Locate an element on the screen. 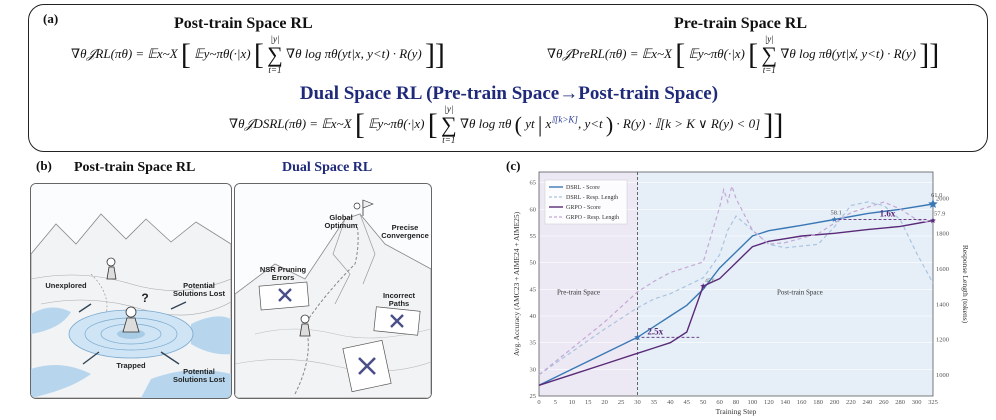 The width and height of the screenshot is (996, 420). x-tick-280: 280 is located at coordinates (900, 402).